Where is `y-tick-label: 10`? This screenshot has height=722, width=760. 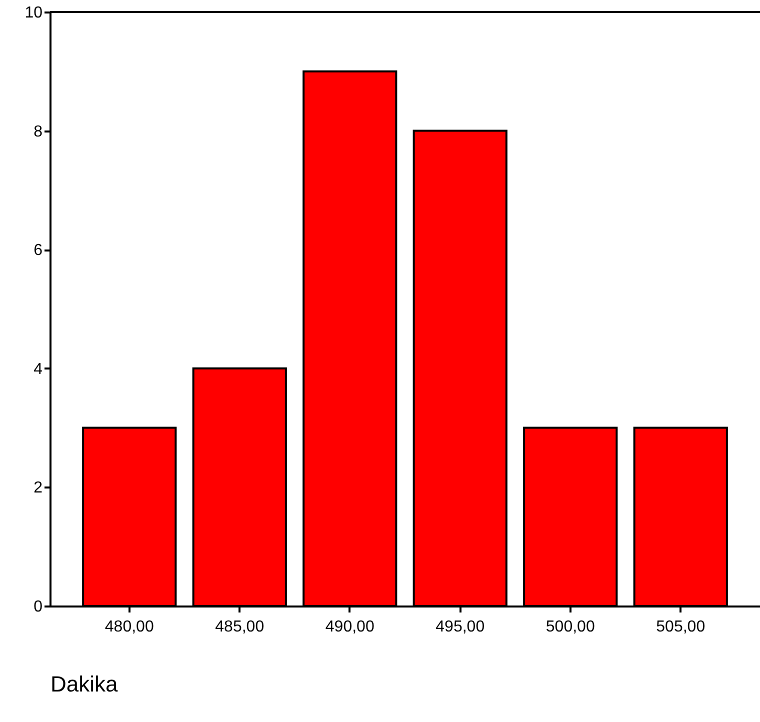
y-tick-label: 10 is located at coordinates (33, 13).